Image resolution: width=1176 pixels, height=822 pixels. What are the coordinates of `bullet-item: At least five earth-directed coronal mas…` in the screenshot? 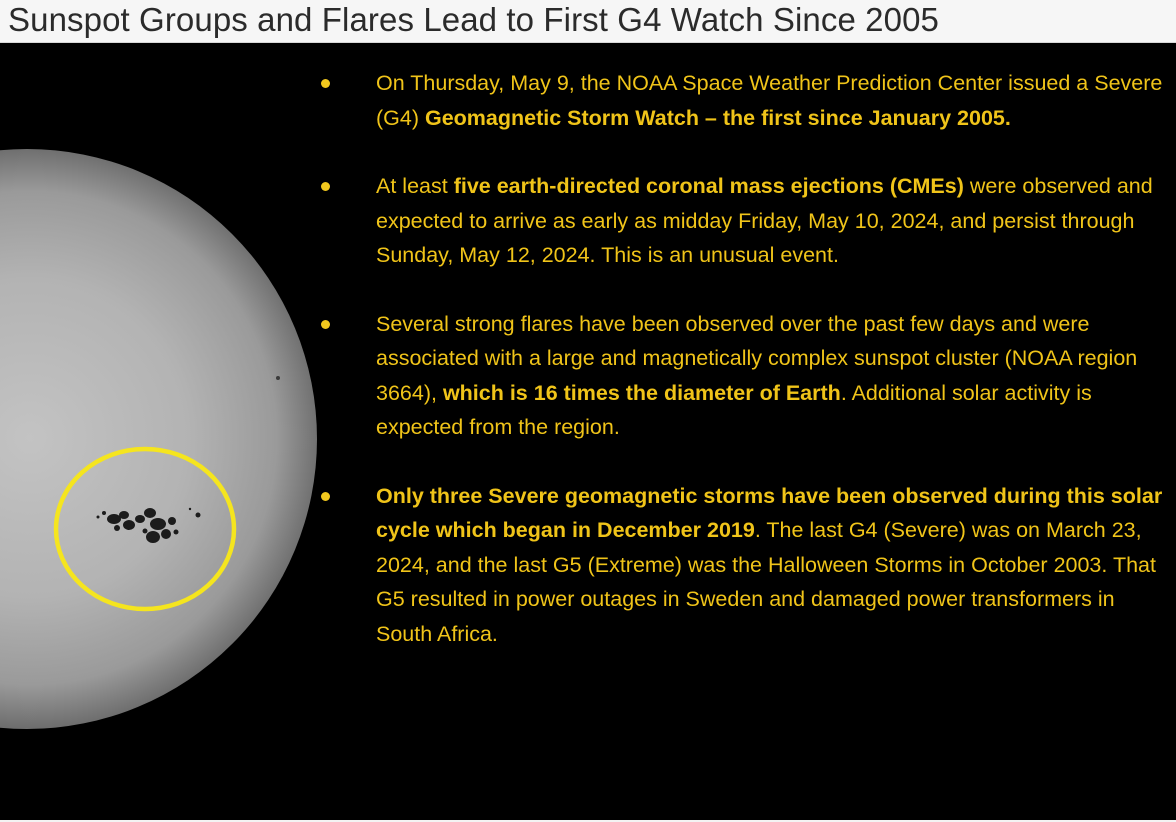 It's located at (743, 221).